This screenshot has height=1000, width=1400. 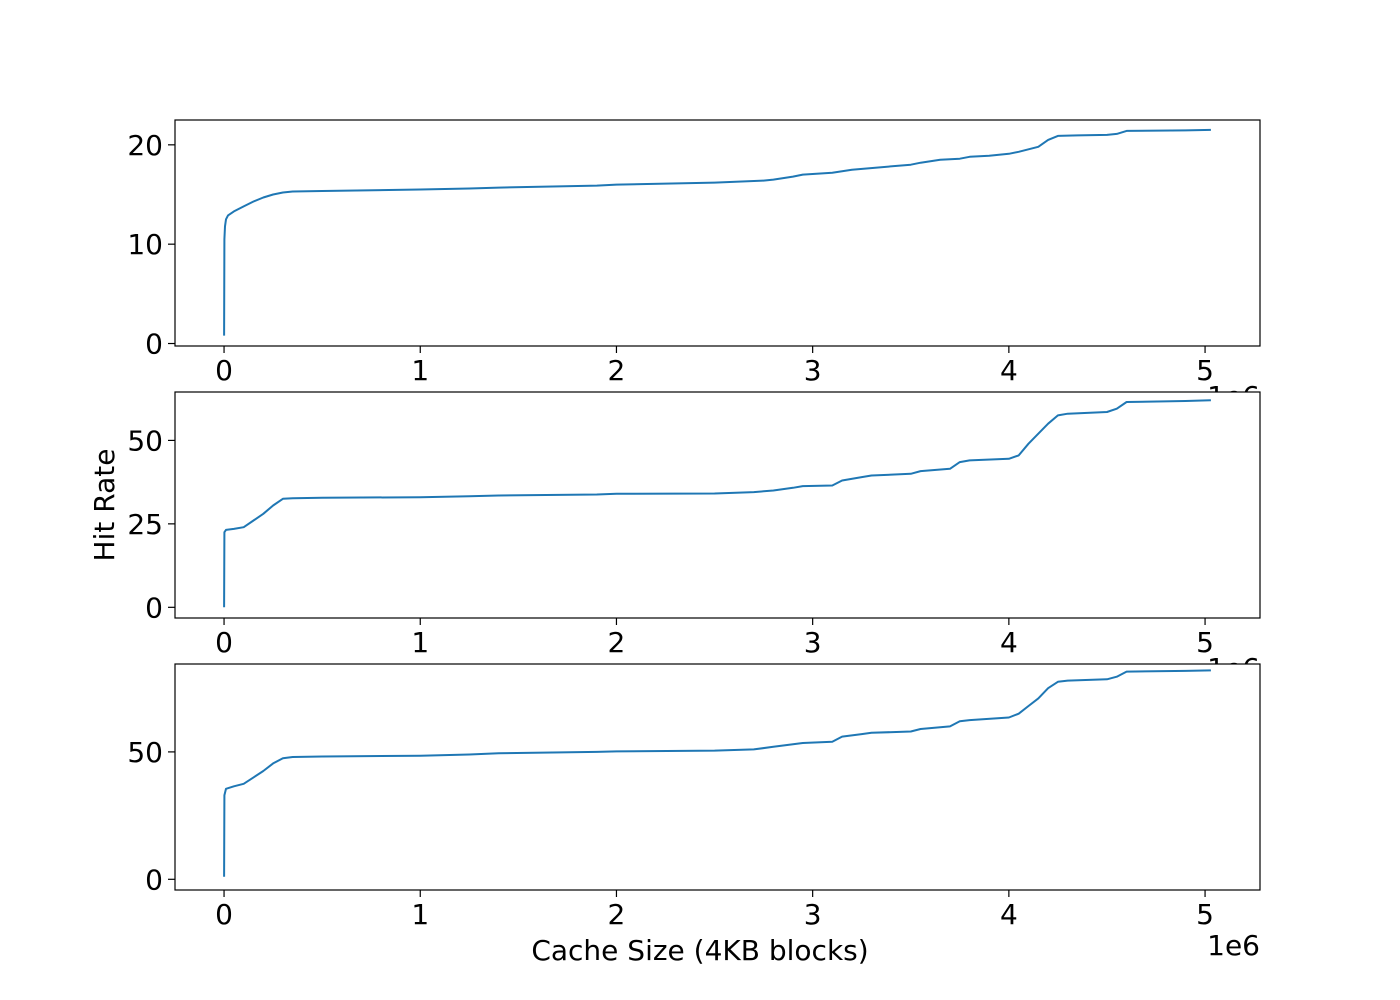 What do you see at coordinates (1205, 642) in the screenshot?
I see `x-tick-label-2-5: 5` at bounding box center [1205, 642].